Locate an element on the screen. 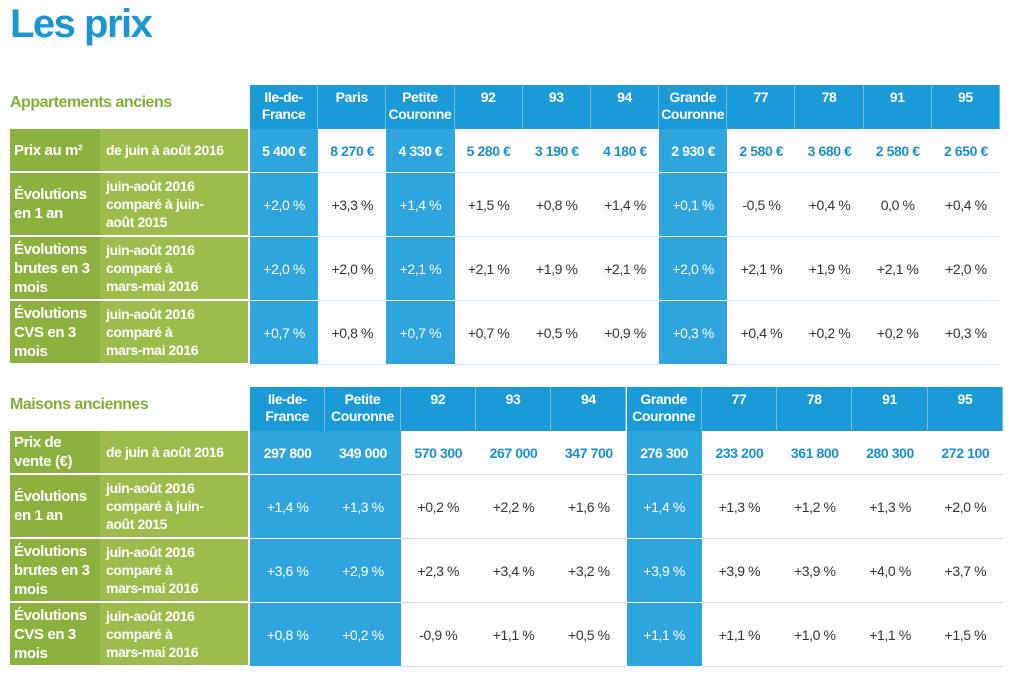  row-period: juin-août 2016 comparé à juin-août 2015 is located at coordinates (174, 205).